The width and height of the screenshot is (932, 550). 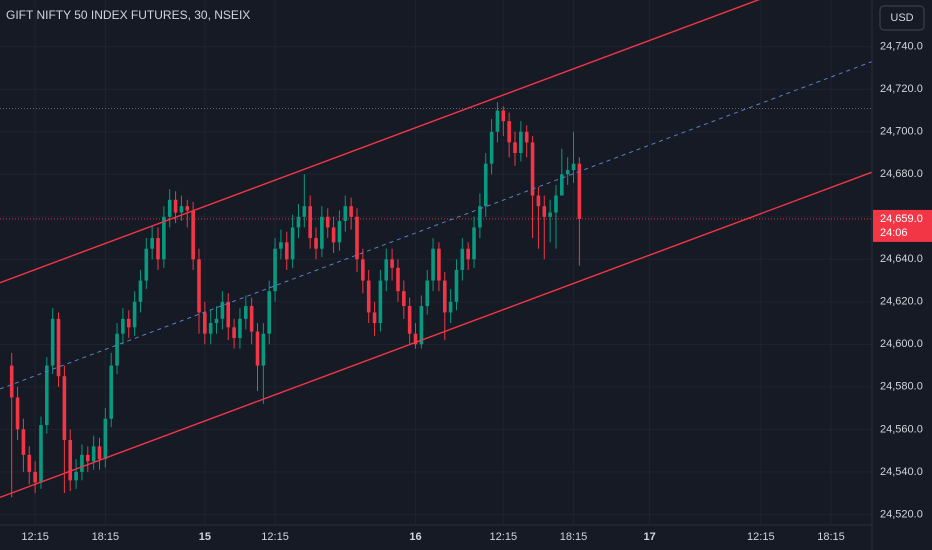 What do you see at coordinates (901, 514) in the screenshot?
I see `y-tick-label: 24,520.0` at bounding box center [901, 514].